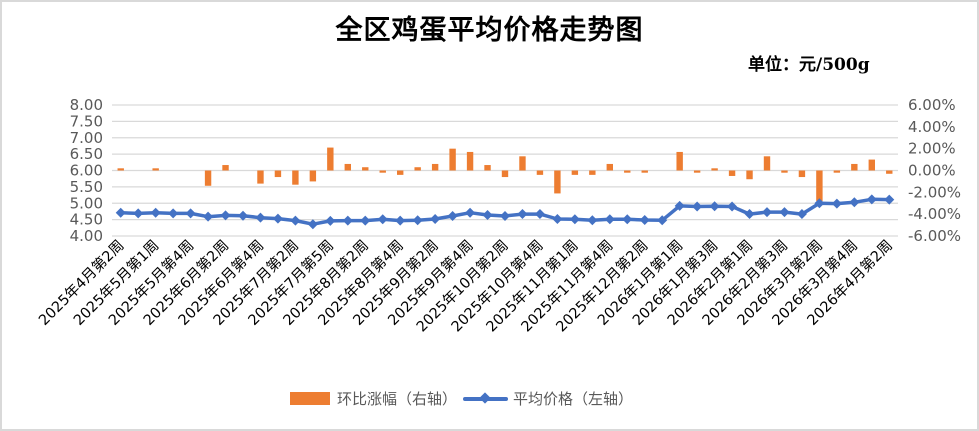 The image size is (979, 431). I want to click on right-axis-tick: -2.00%, so click(934, 192).